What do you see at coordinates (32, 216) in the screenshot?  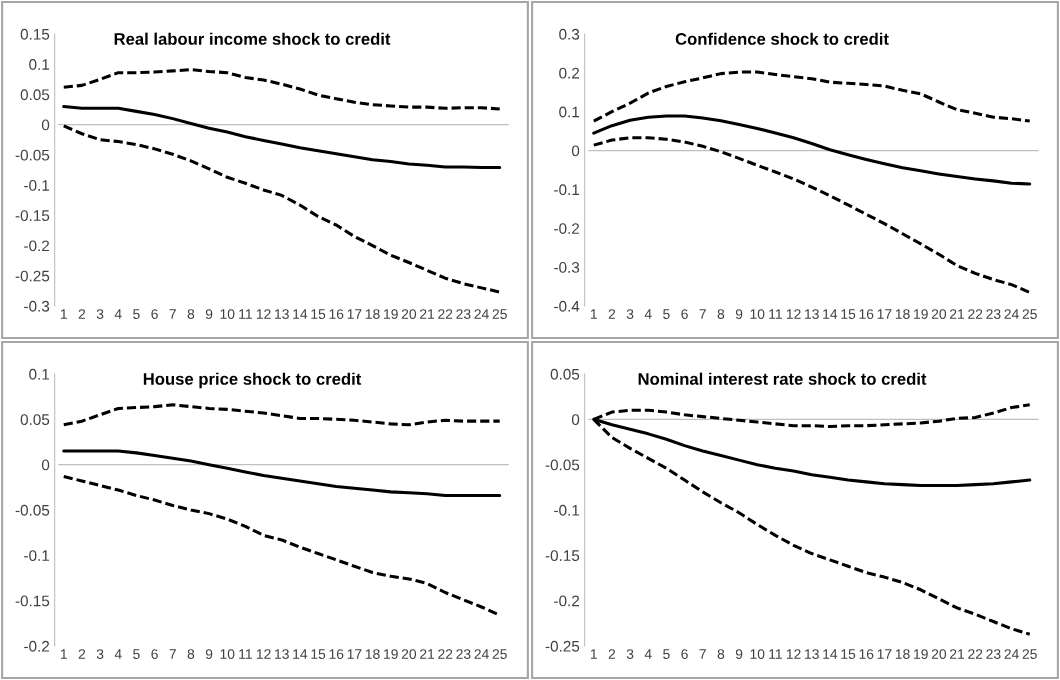 I see `y-tick-label: -0.15` at bounding box center [32, 216].